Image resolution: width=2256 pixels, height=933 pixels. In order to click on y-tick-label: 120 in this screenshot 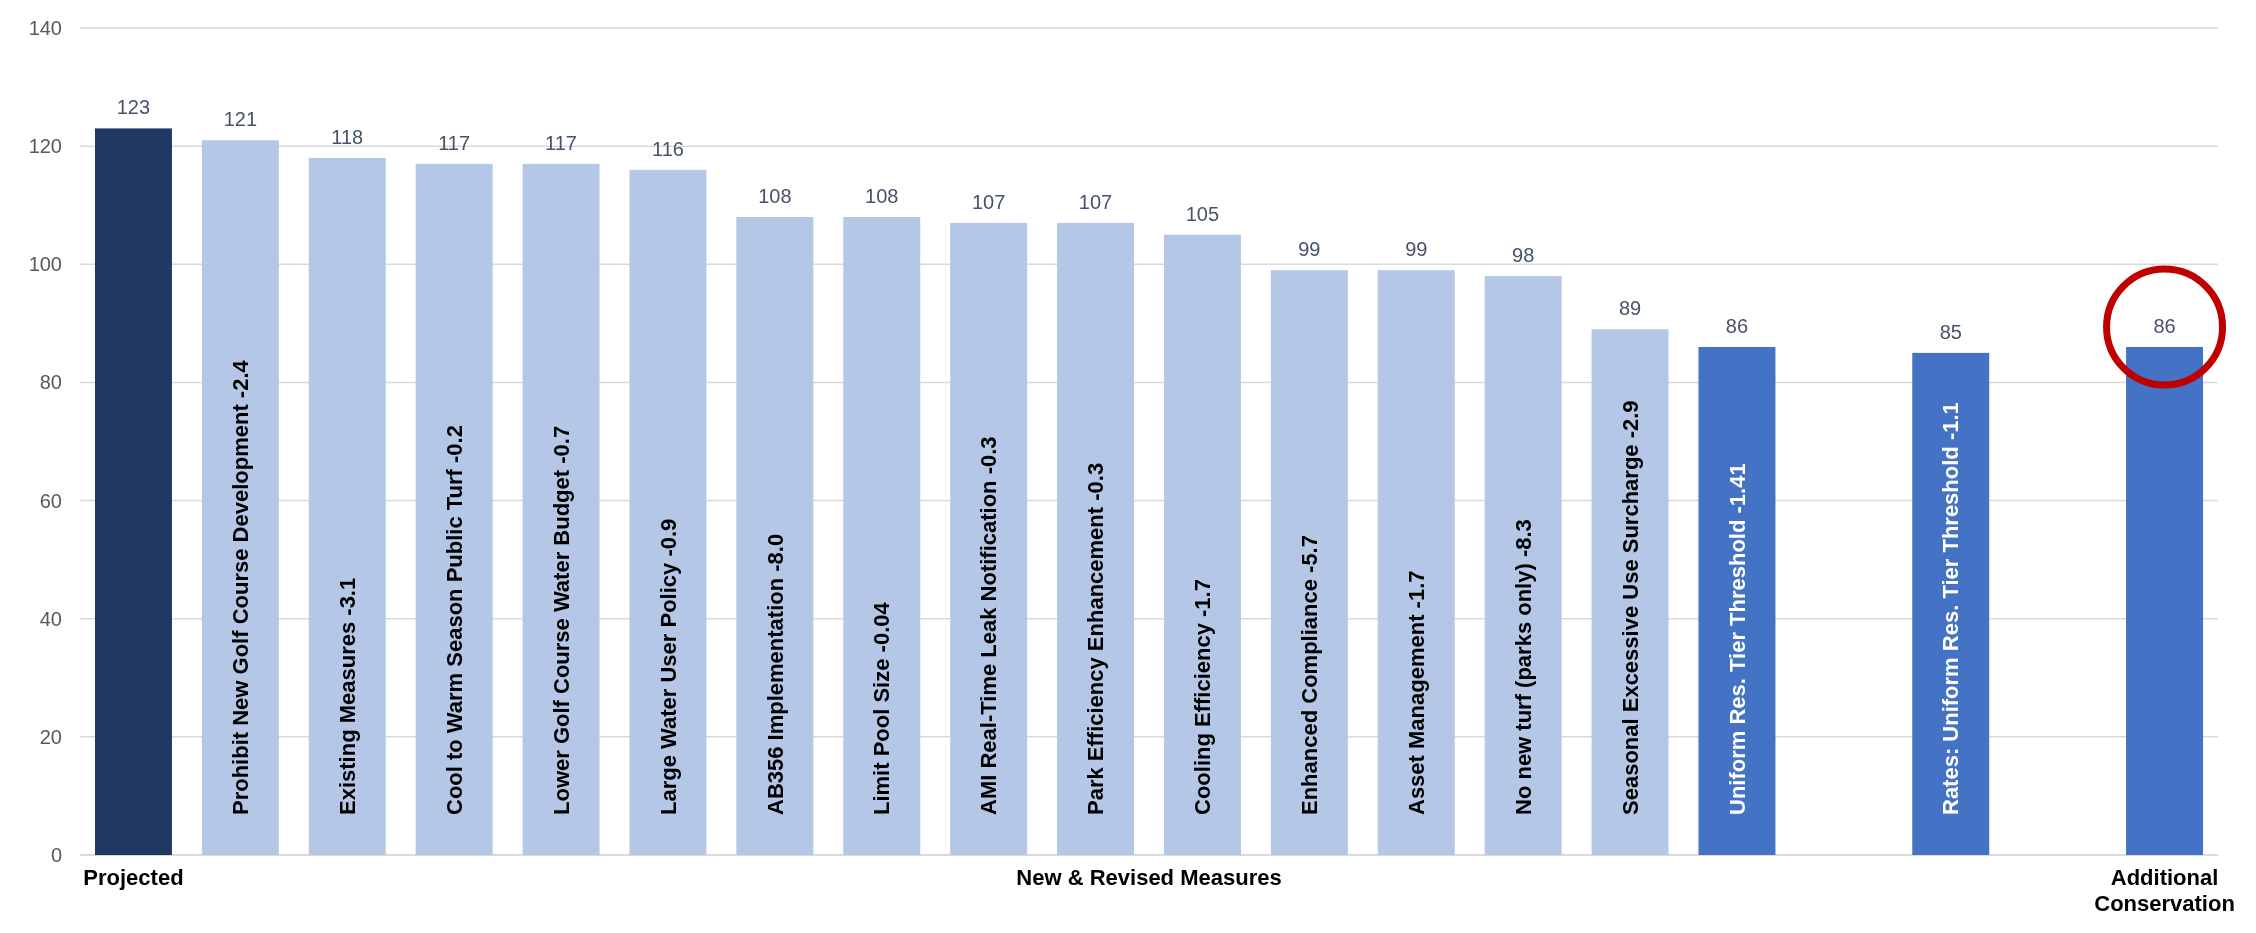, I will do `click(45, 146)`.